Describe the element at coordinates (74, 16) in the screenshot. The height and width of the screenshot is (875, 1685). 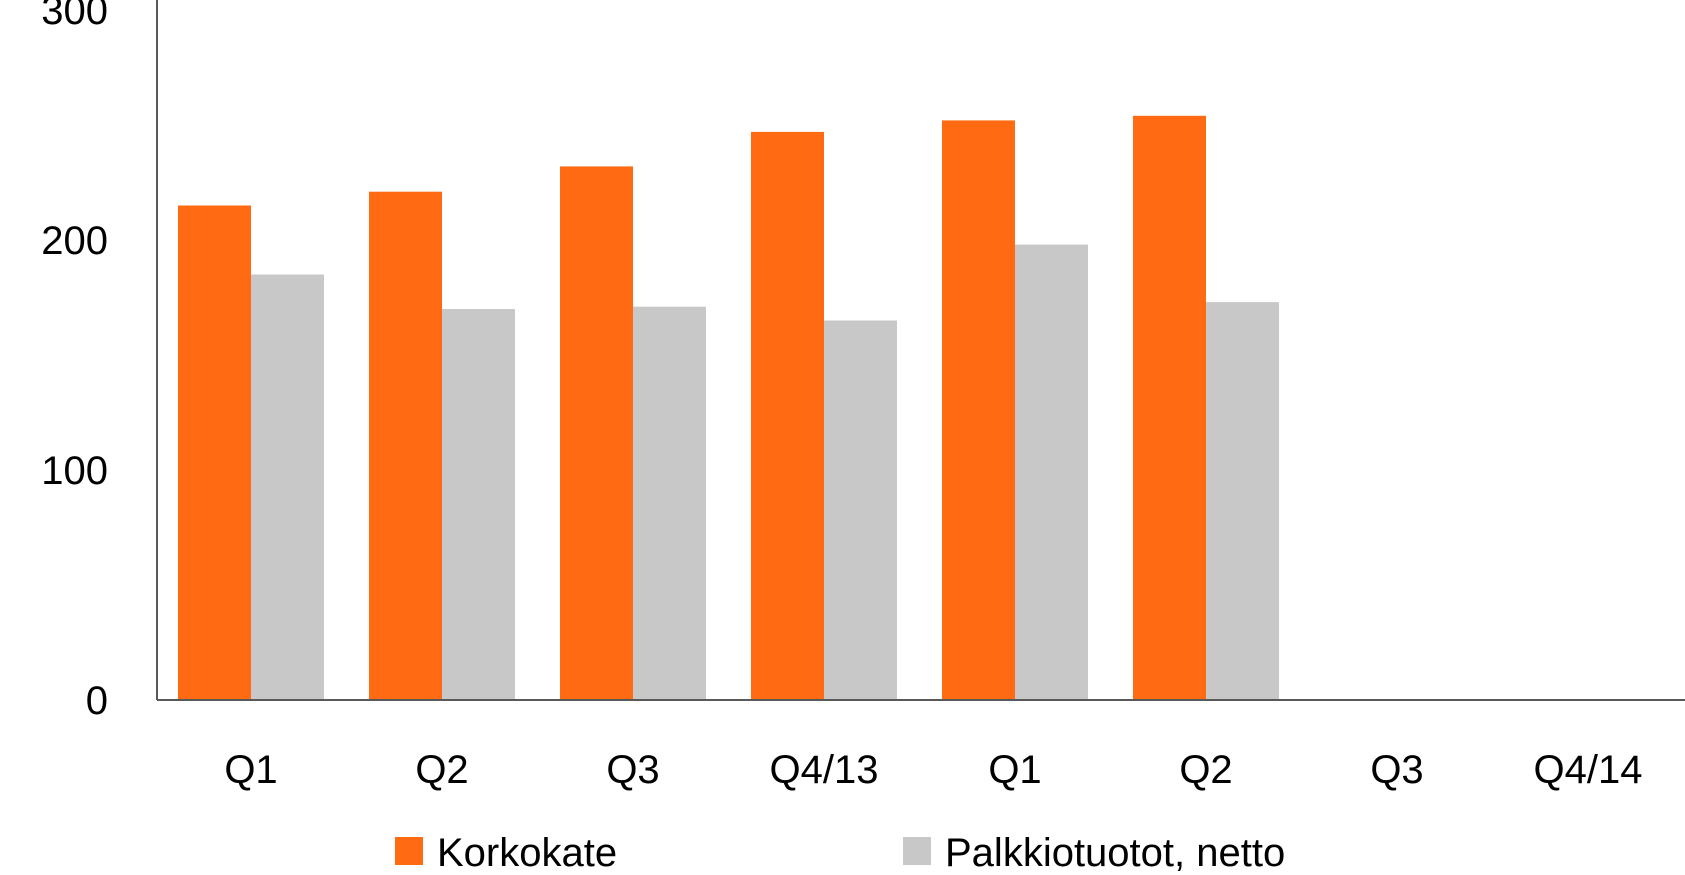
I see `y-tick-label: 300` at that location.